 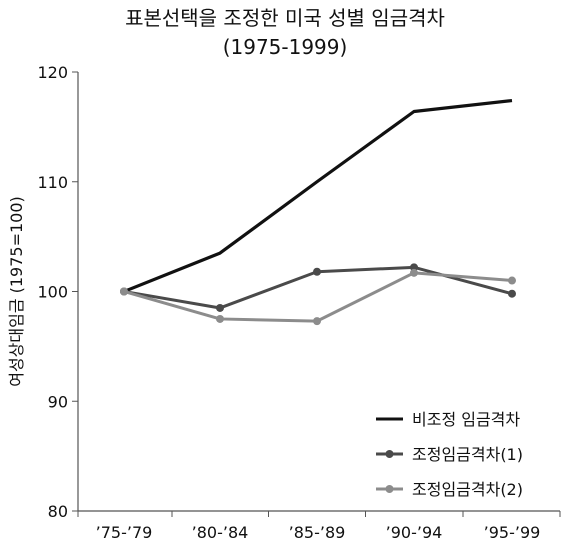 I want to click on y-tick-label: 110, so click(x=52, y=182).